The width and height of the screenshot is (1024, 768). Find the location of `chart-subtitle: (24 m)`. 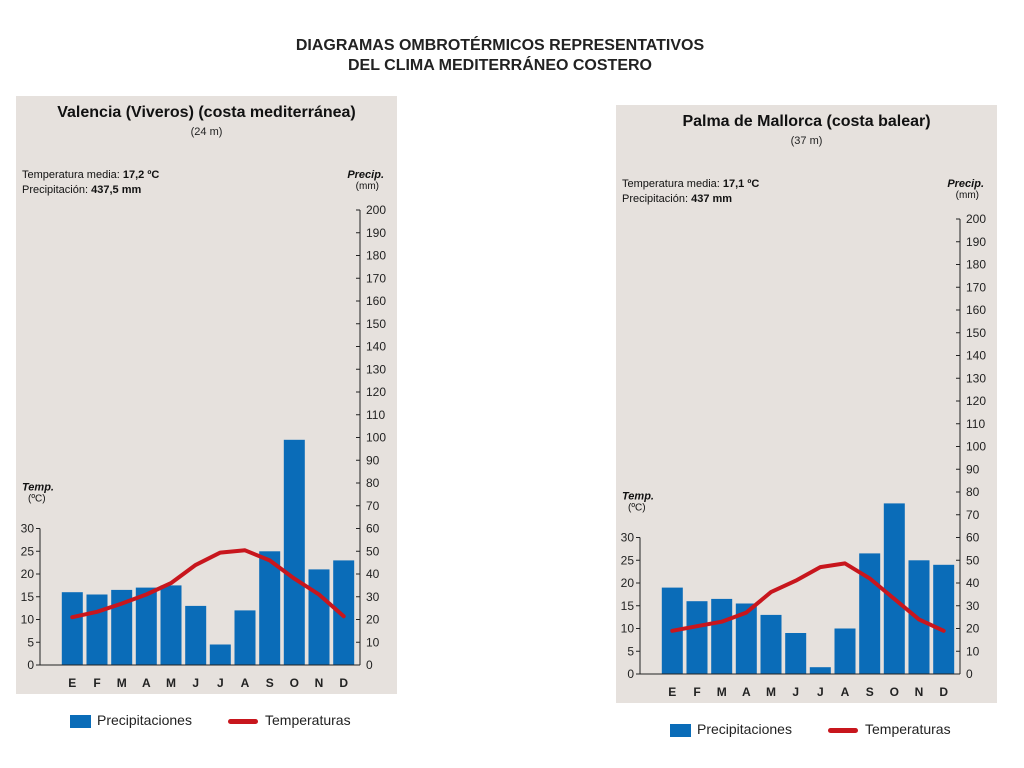

chart-subtitle: (24 m) is located at coordinates (206, 132).